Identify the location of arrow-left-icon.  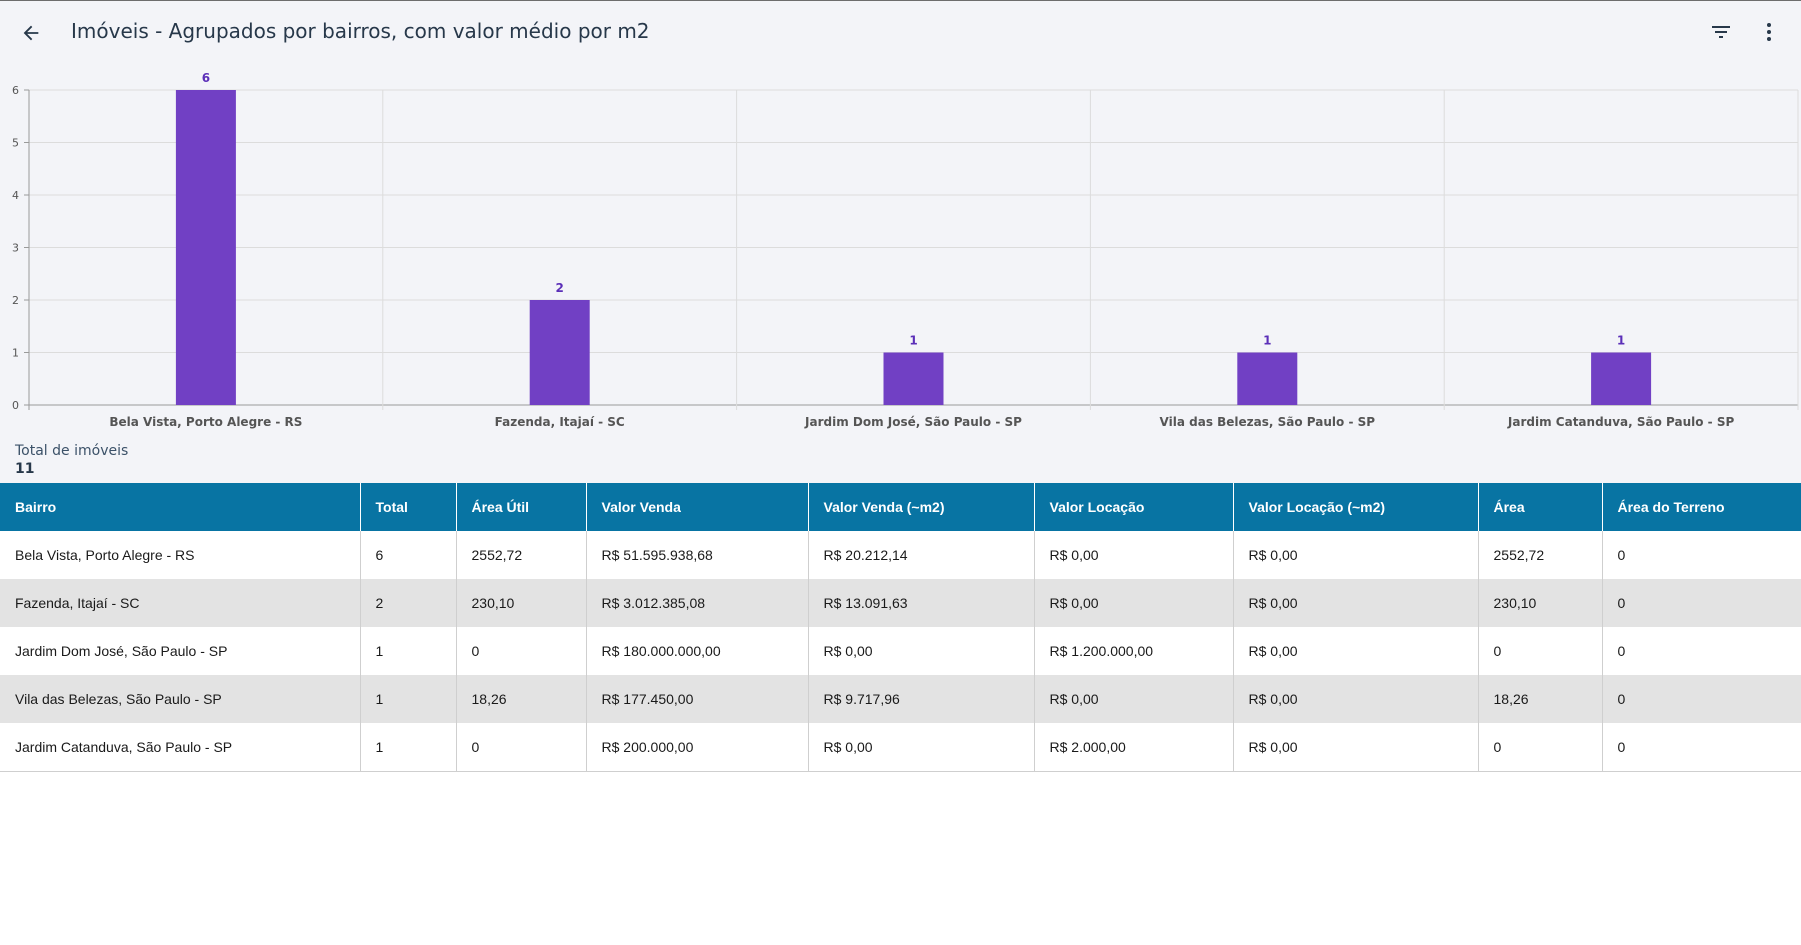
(31, 35).